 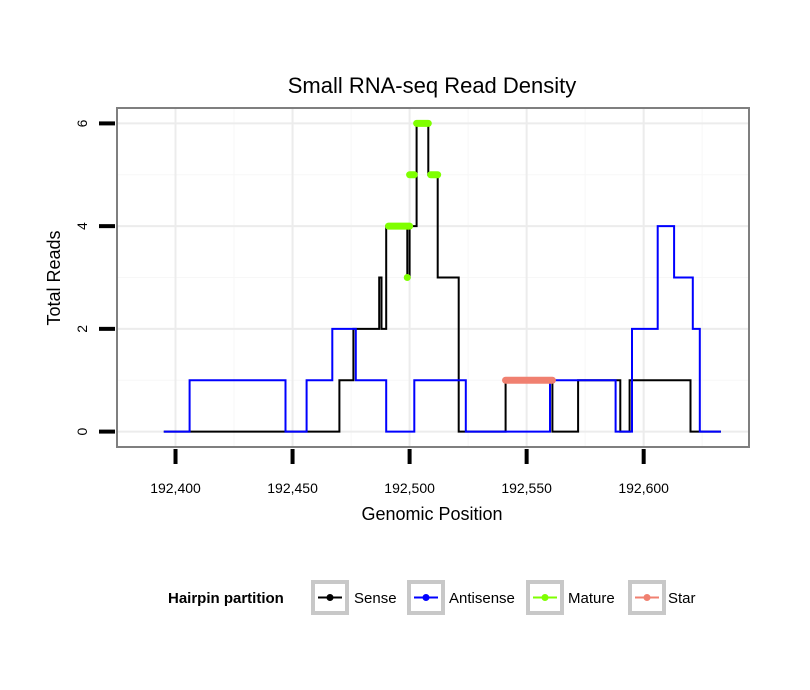 I want to click on y-tick-label: 6, so click(x=82, y=123).